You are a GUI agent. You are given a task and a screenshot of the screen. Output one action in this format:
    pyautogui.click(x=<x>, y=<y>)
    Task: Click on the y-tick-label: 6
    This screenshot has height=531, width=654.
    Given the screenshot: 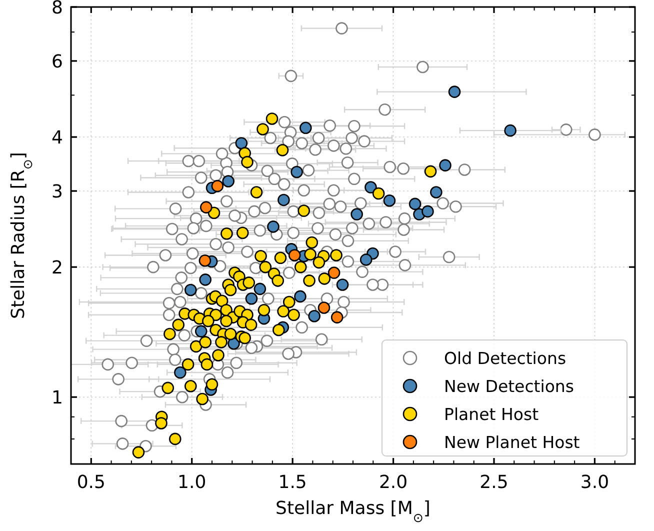 What is the action you would take?
    pyautogui.click(x=57, y=61)
    